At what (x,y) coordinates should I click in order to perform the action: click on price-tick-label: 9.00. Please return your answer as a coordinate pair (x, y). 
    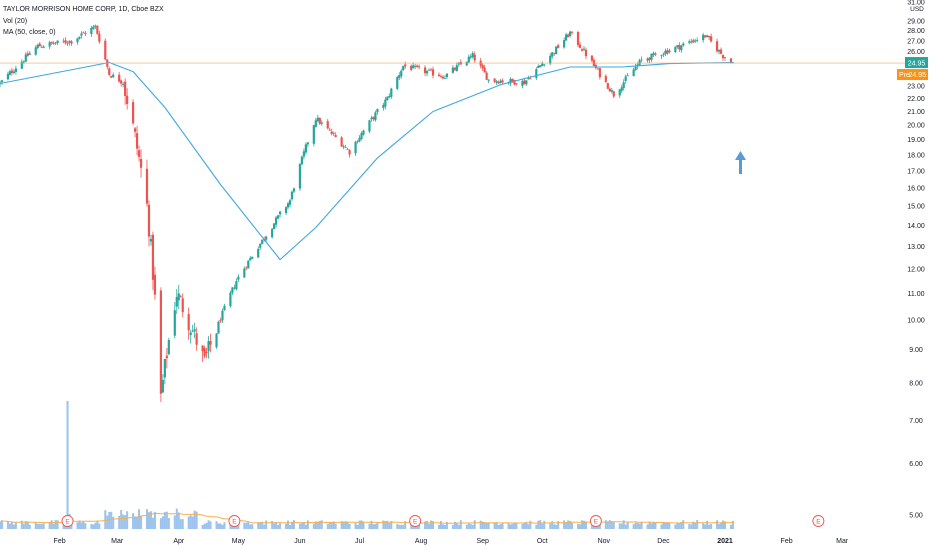
    Looking at the image, I should click on (916, 350).